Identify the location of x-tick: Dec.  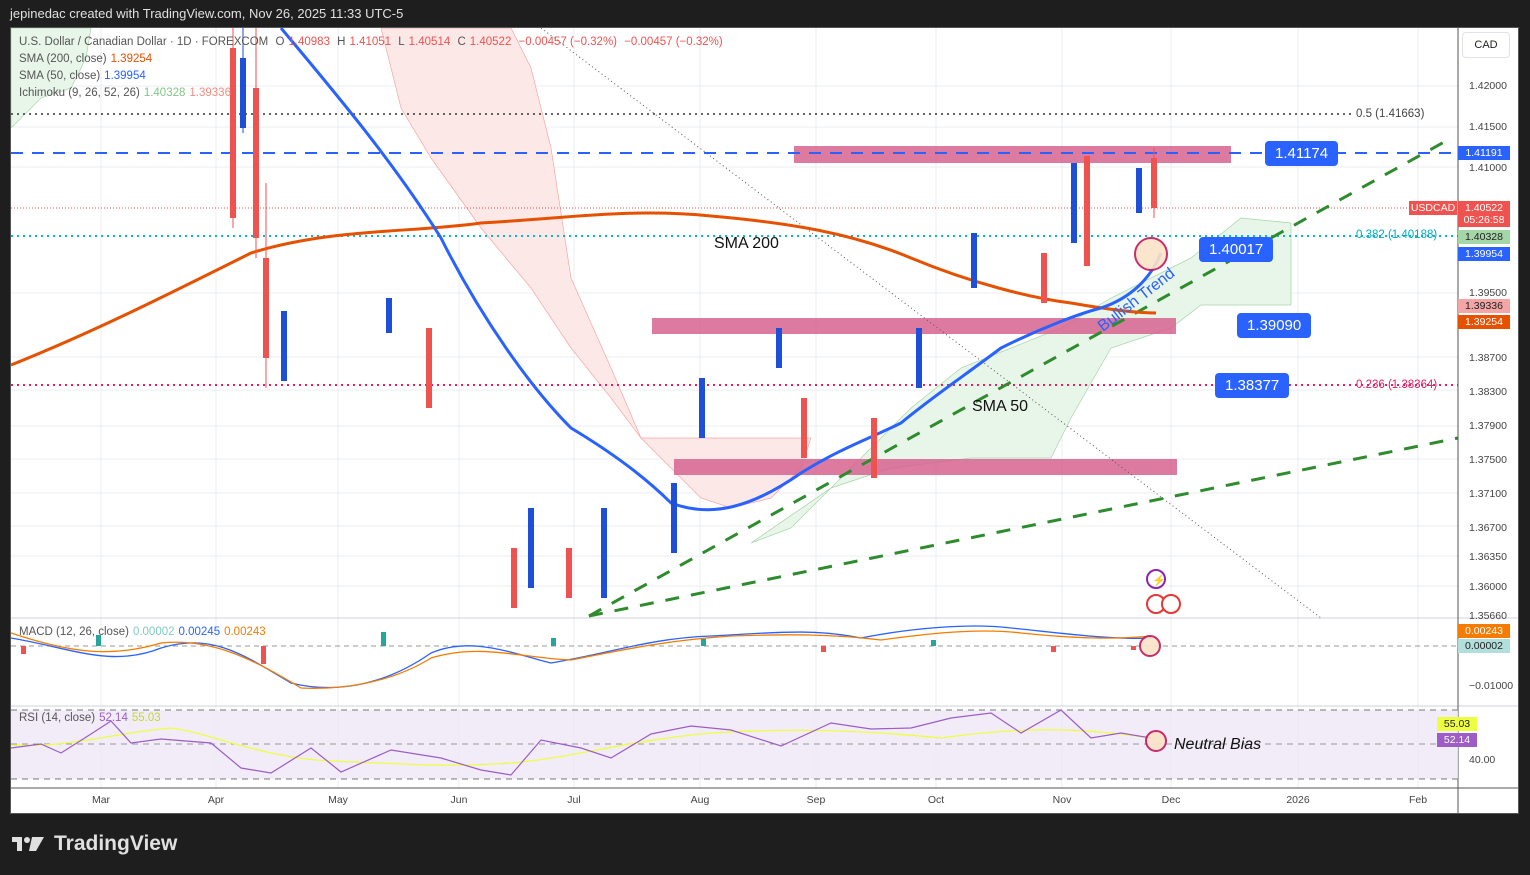
(1171, 800).